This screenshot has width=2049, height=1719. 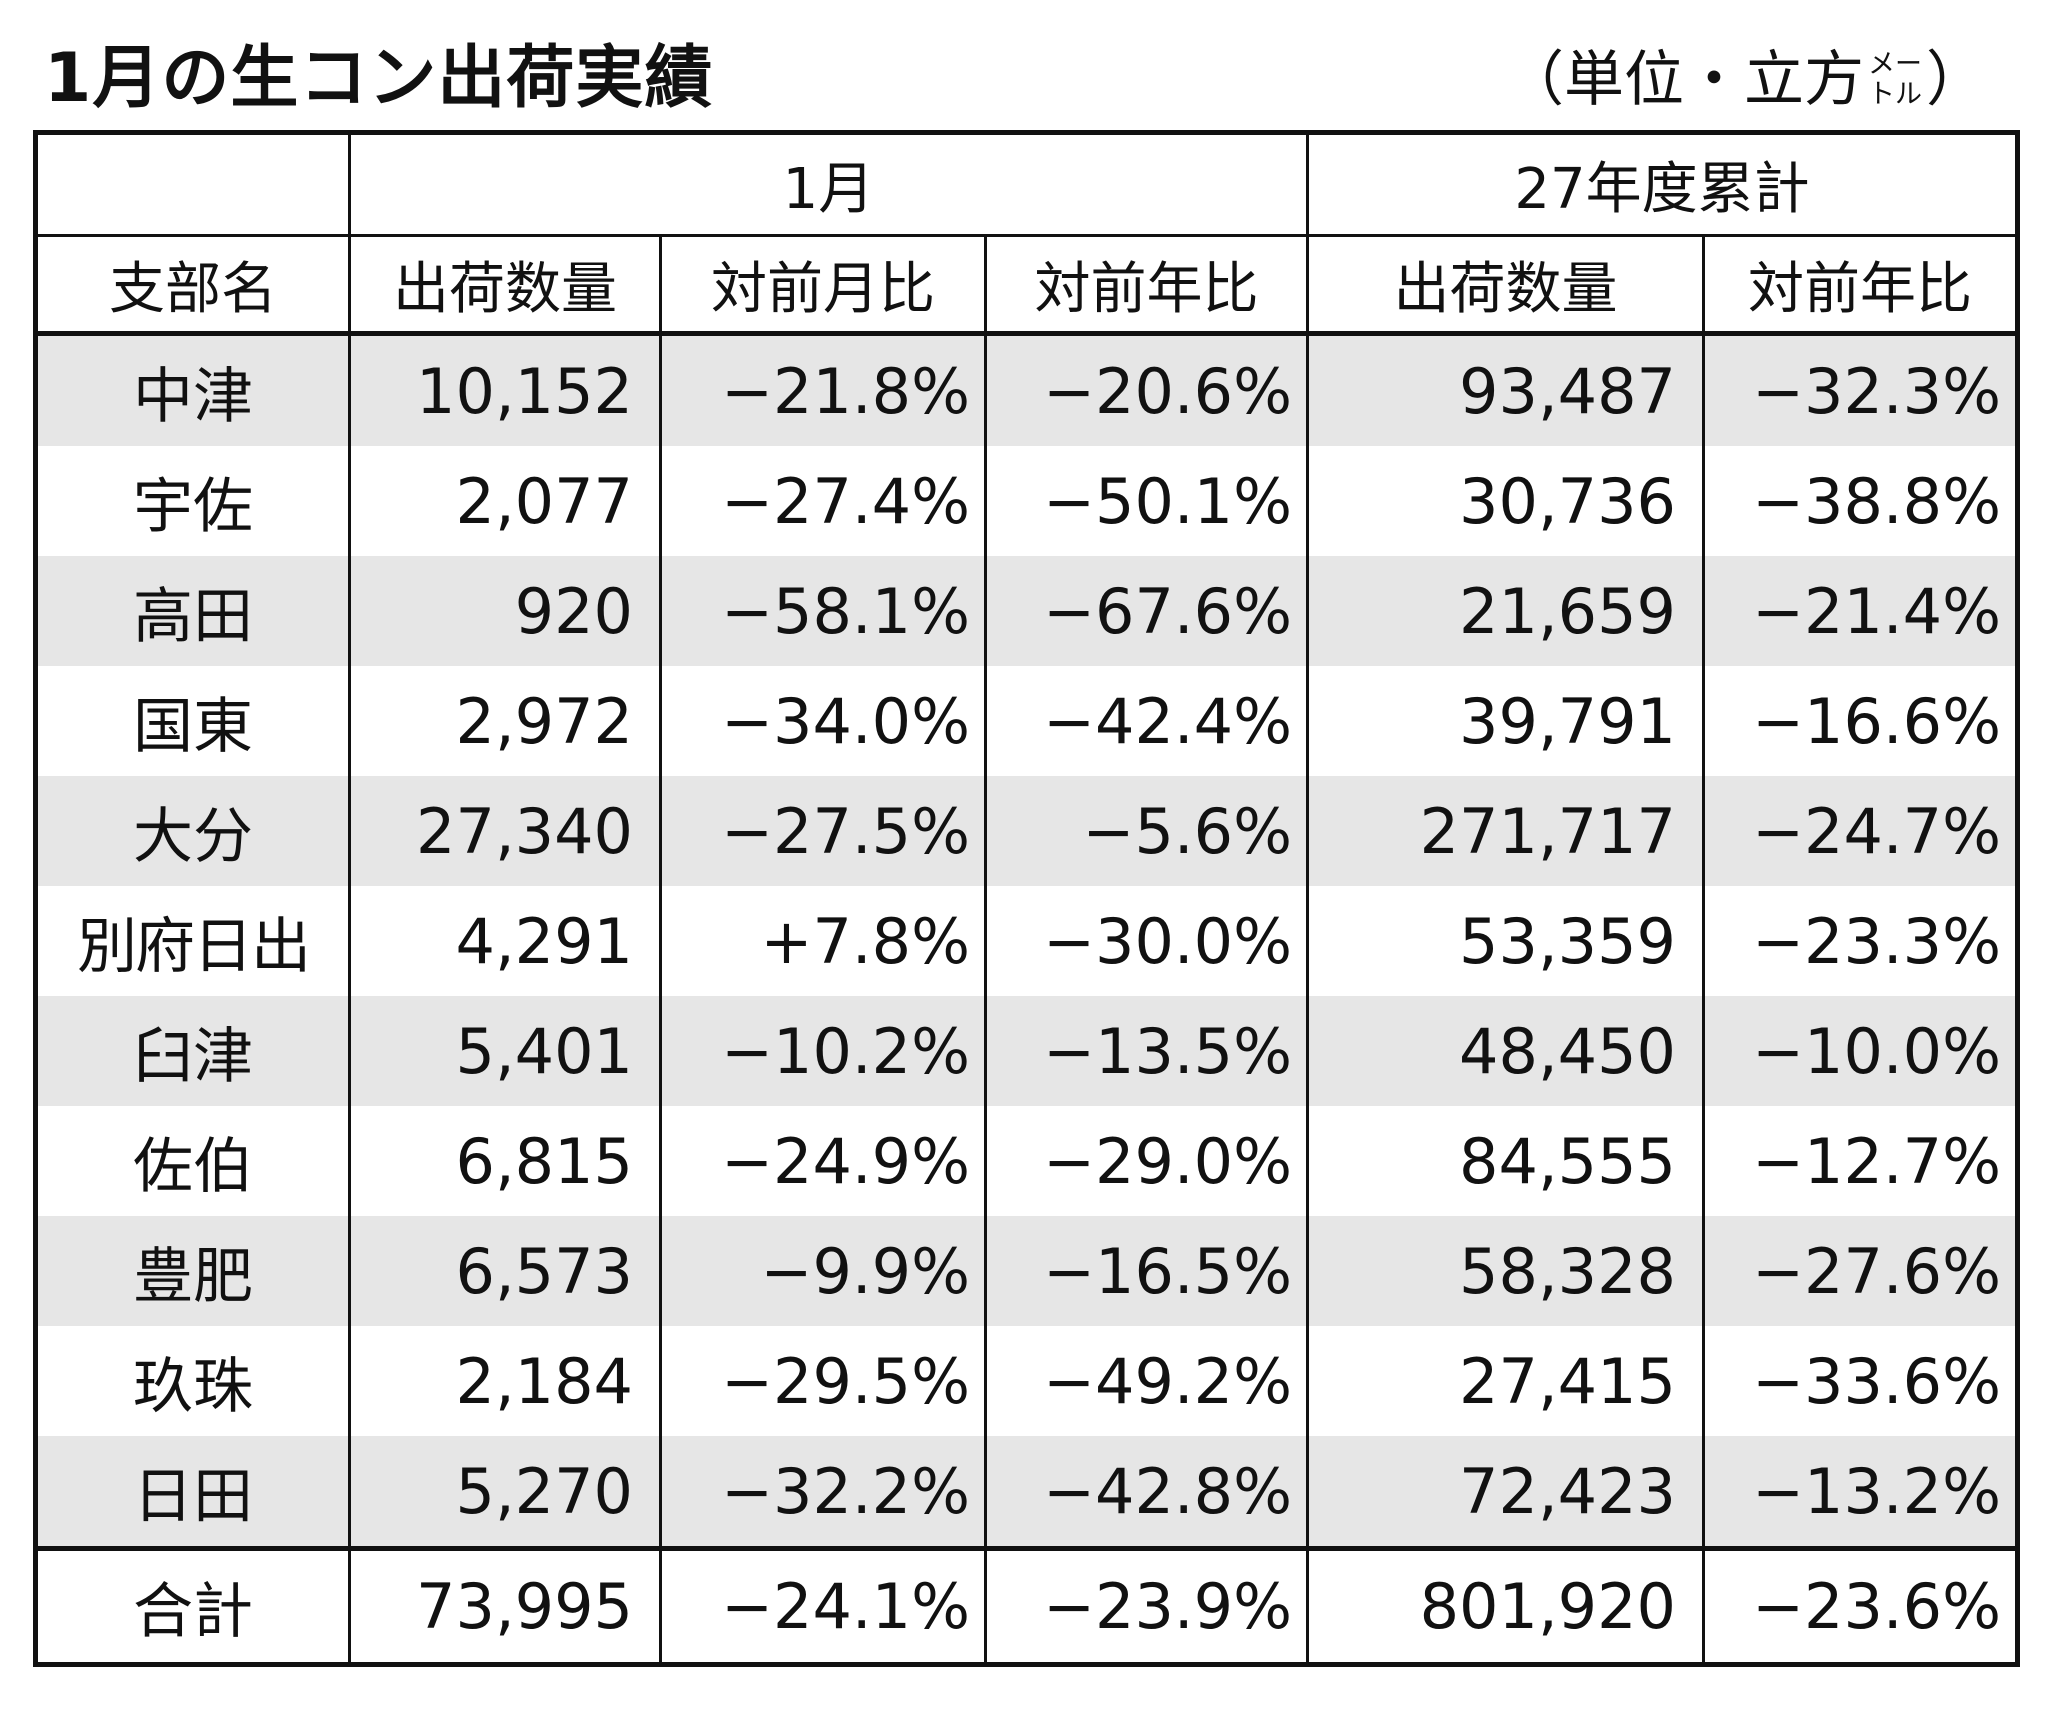 I want to click on month-qty-cell: 4,291, so click(x=505, y=941).